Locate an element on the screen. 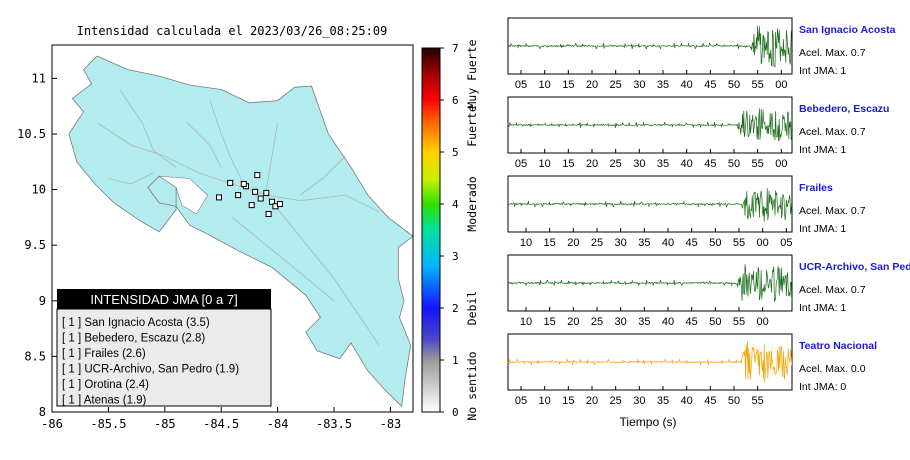 The height and width of the screenshot is (460, 910). x-tick-label: -84 is located at coordinates (278, 424).